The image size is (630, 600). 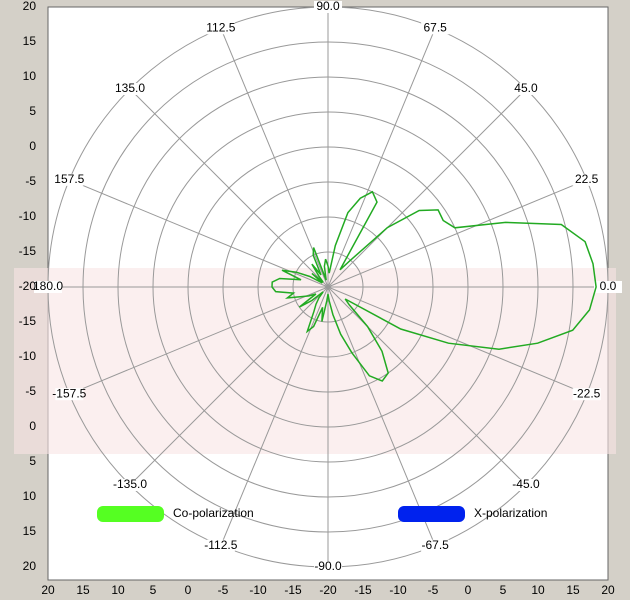 I want to click on angle-label: 90.0, so click(x=328, y=6).